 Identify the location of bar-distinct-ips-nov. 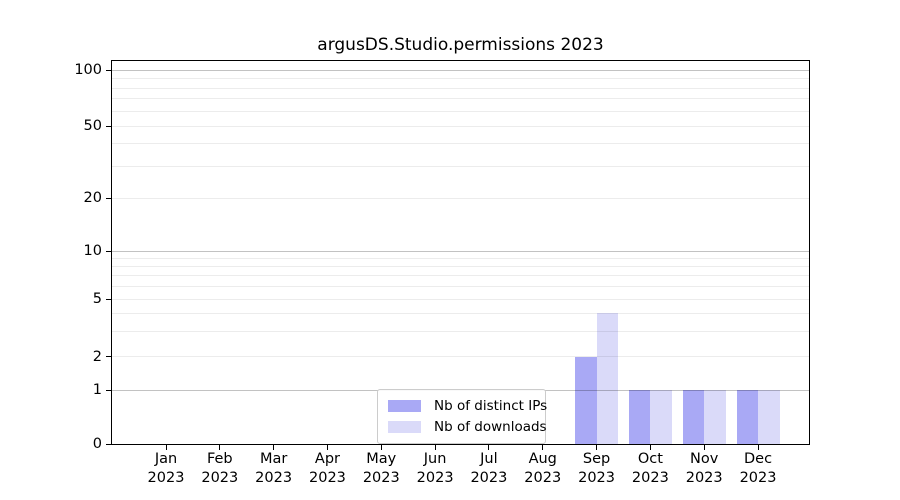
(693, 417).